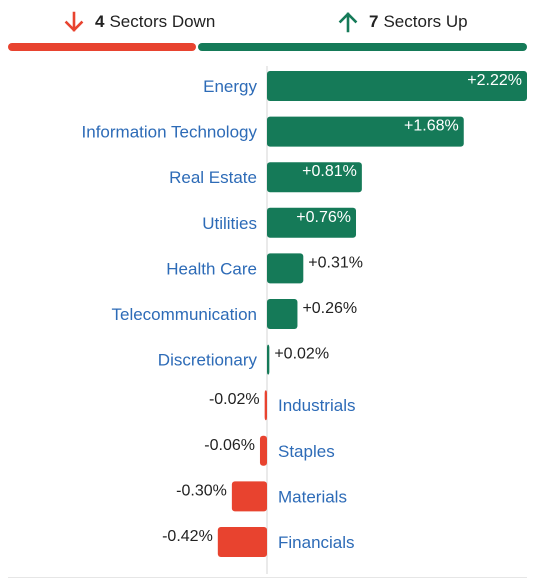  Describe the element at coordinates (362, 47) in the screenshot. I see `sectors-up-proportion-bar` at that location.